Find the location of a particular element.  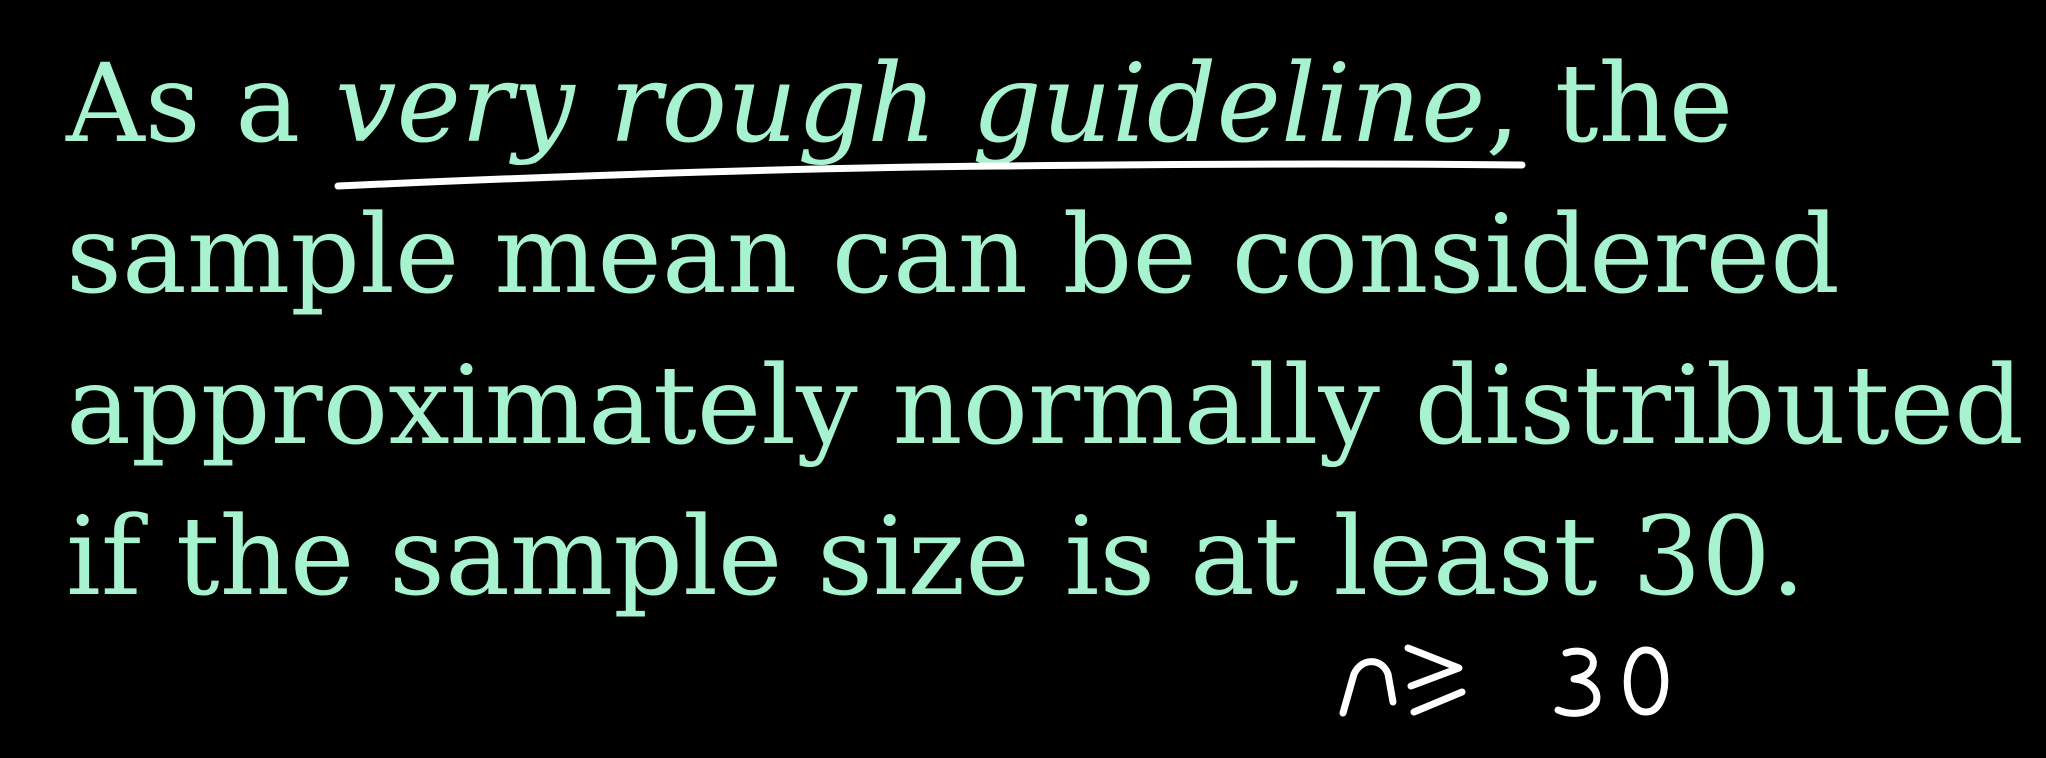

handwritten-geq-bar is located at coordinates (1438, 702).